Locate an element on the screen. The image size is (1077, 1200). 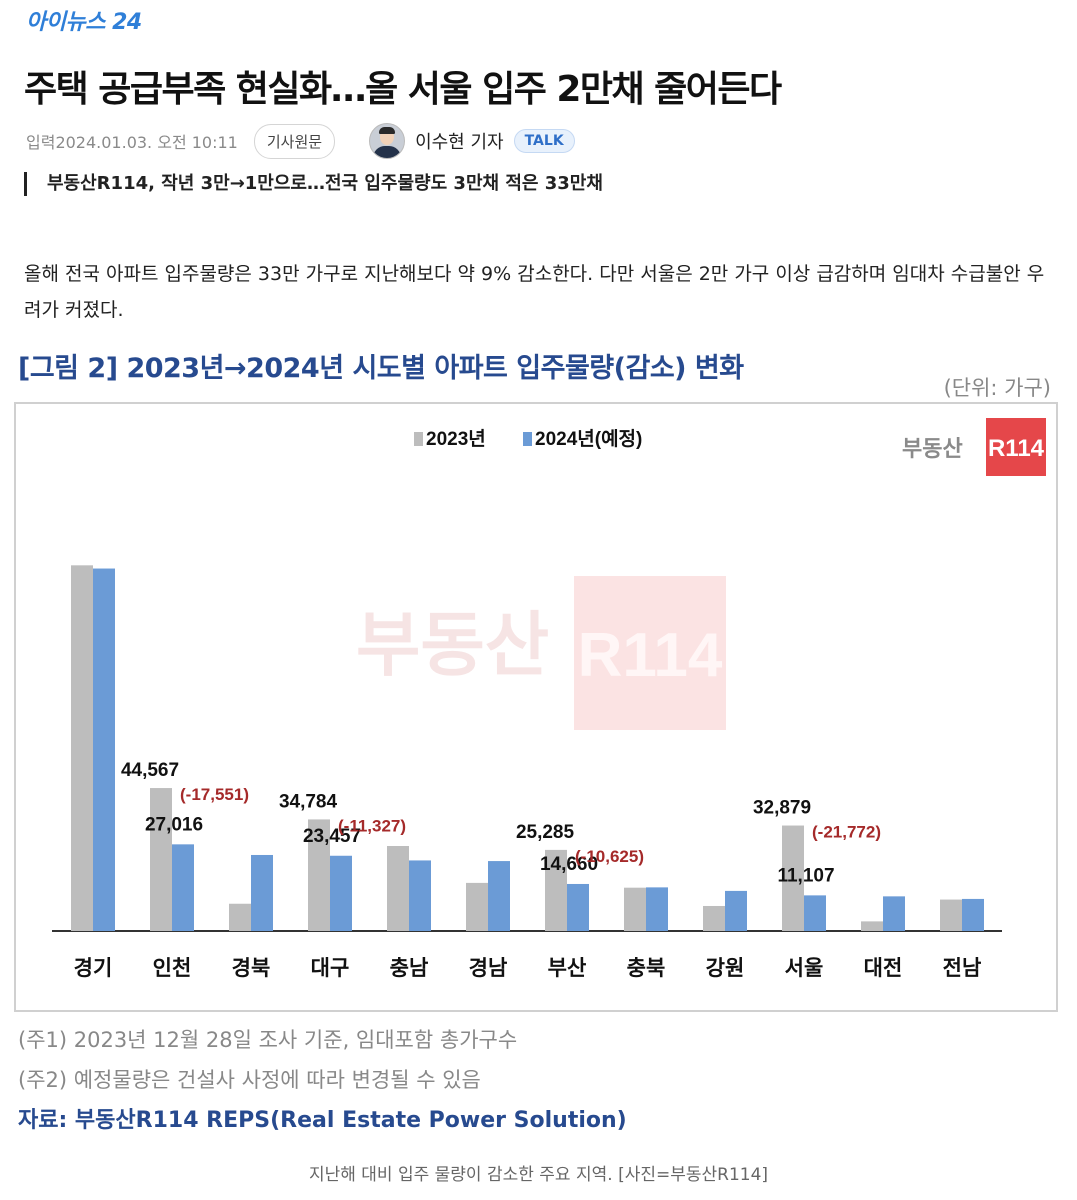
bar-2024-경북 is located at coordinates (262, 892).